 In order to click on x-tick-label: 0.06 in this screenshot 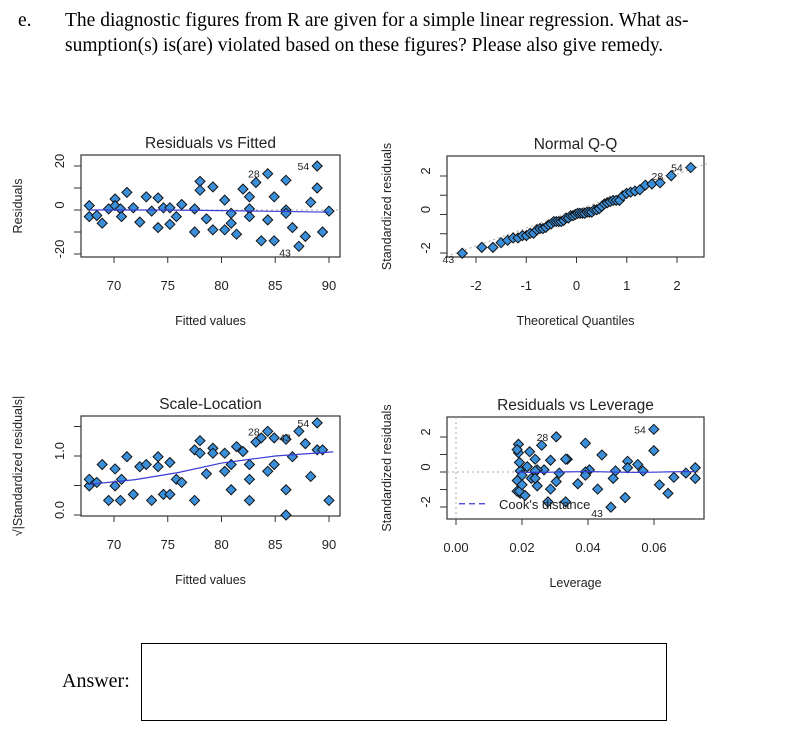, I will do `click(653, 547)`.